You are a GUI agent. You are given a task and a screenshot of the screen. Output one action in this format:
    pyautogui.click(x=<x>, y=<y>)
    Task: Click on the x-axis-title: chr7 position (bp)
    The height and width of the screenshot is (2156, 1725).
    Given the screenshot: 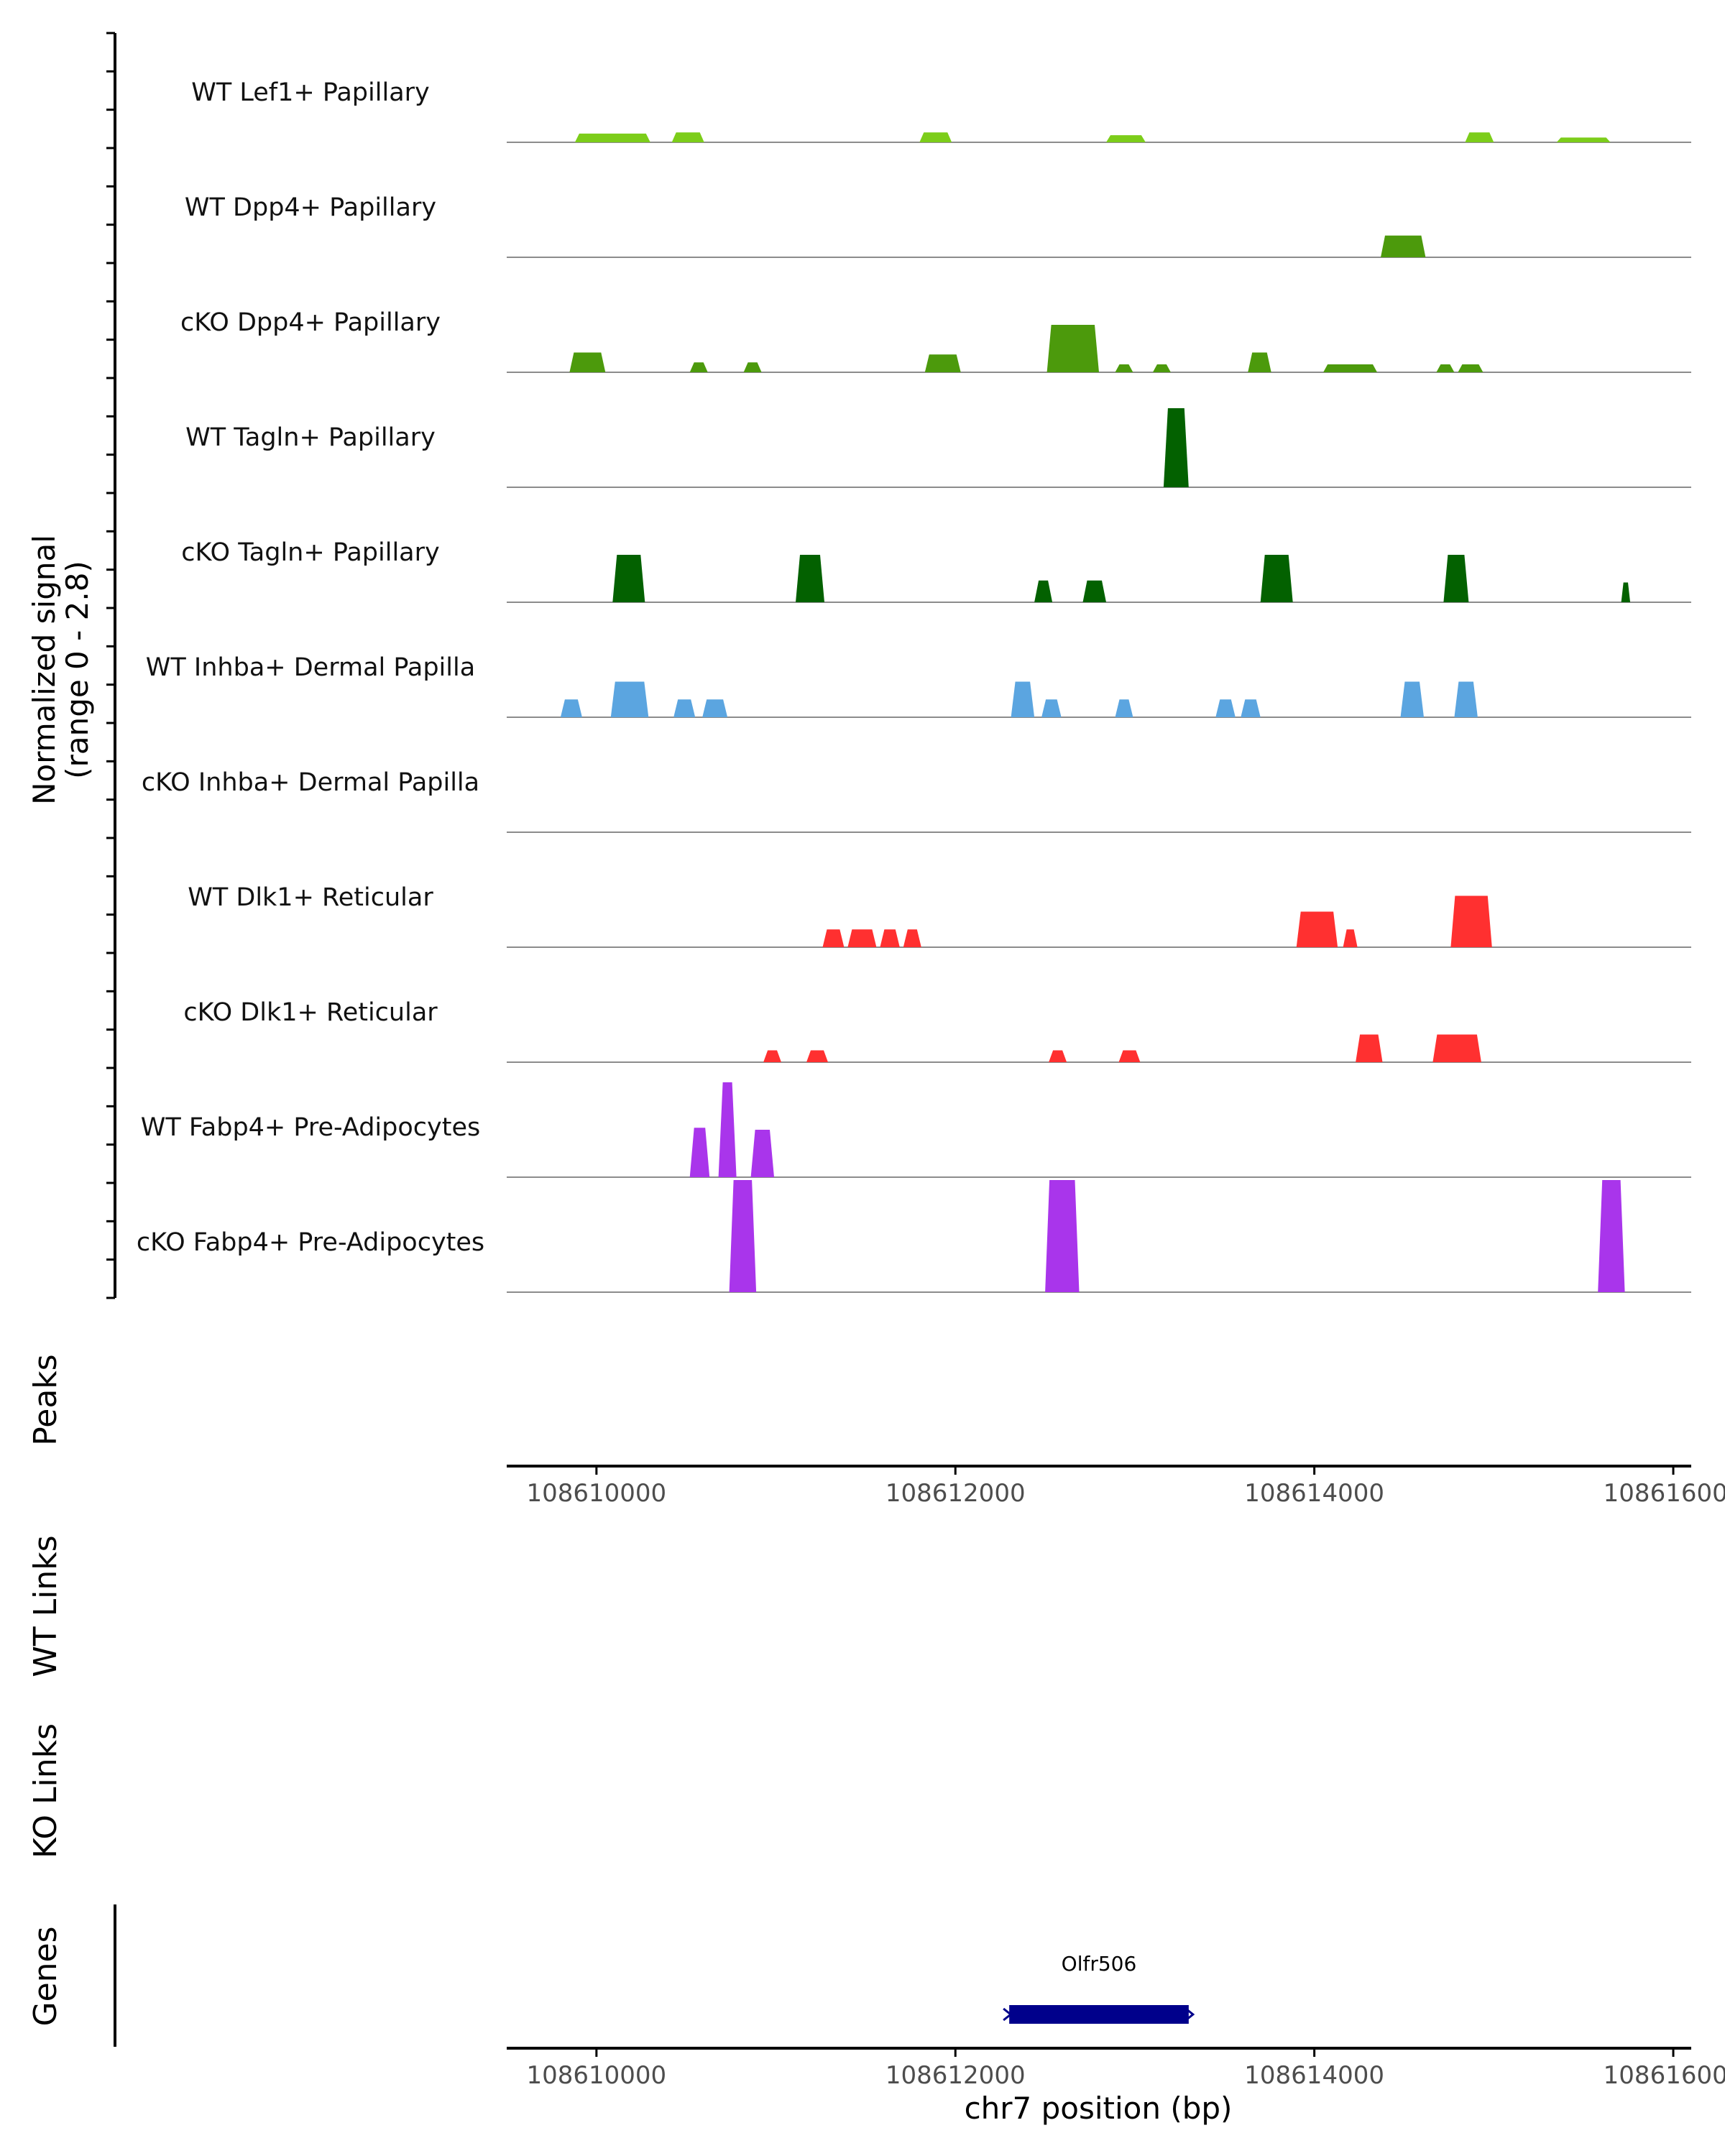 What is the action you would take?
    pyautogui.click(x=1099, y=2109)
    